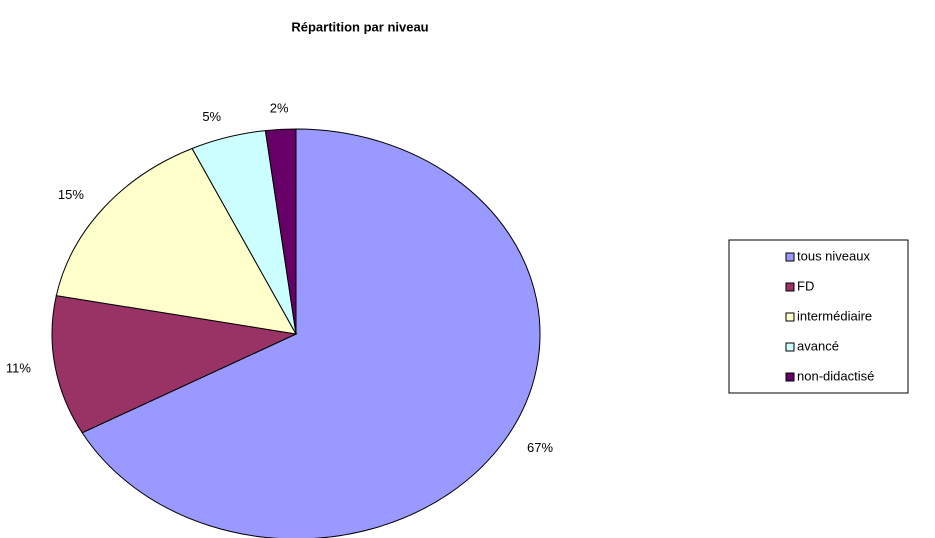 The image size is (935, 538). What do you see at coordinates (834, 315) in the screenshot?
I see `legend-label: intermédiaire` at bounding box center [834, 315].